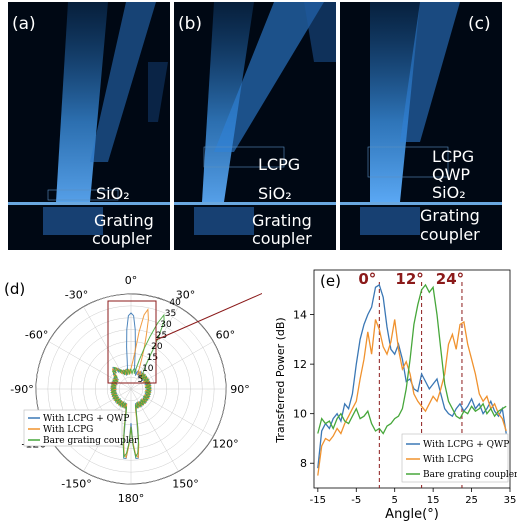 The height and width of the screenshot is (525, 517). I want to click on radial-tick-label: 30, so click(166, 325).